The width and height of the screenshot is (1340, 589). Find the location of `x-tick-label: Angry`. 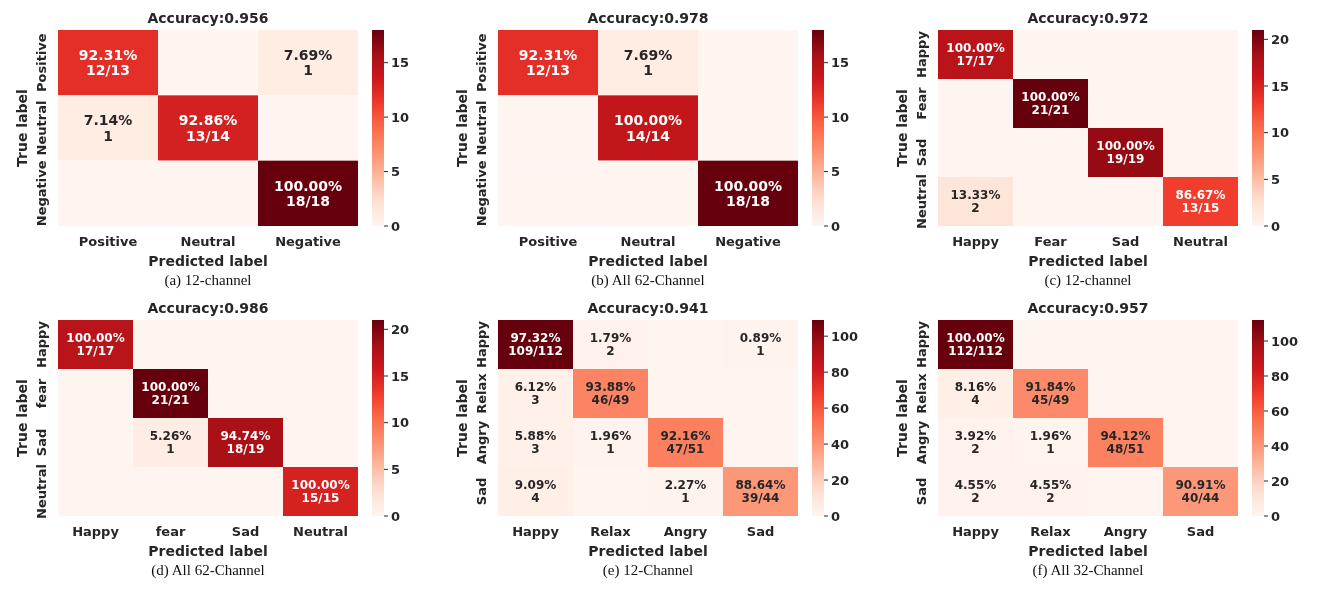

x-tick-label: Angry is located at coordinates (1125, 531).